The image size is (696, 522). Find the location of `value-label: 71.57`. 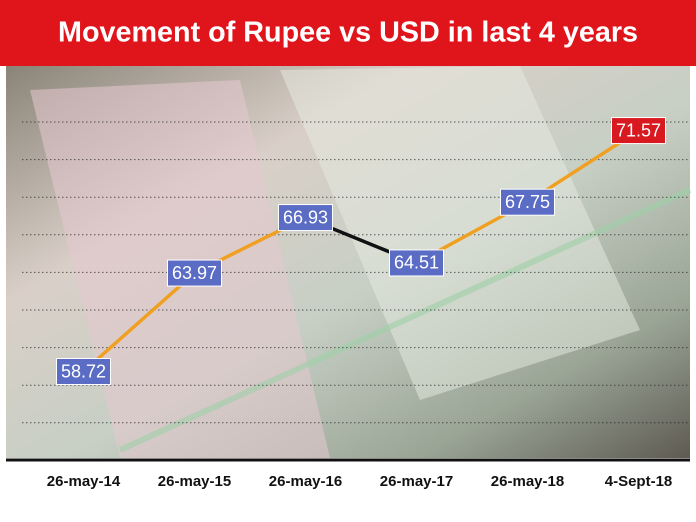

value-label: 71.57 is located at coordinates (638, 130).